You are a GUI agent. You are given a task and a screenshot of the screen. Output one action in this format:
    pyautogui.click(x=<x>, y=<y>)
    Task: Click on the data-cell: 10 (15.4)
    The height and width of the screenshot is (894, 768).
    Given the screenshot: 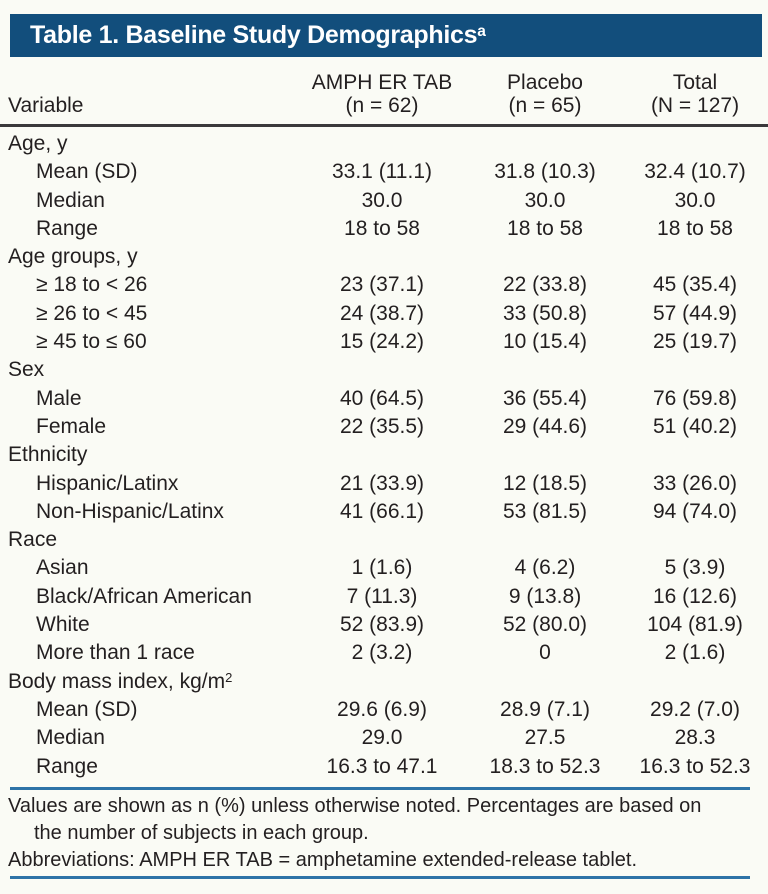 What is the action you would take?
    pyautogui.click(x=545, y=342)
    